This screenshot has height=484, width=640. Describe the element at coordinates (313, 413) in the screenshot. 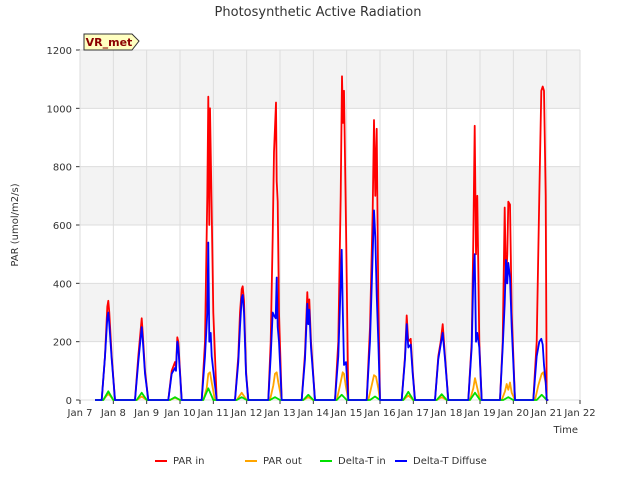

I see `x-tick-label: Jan 14` at that location.